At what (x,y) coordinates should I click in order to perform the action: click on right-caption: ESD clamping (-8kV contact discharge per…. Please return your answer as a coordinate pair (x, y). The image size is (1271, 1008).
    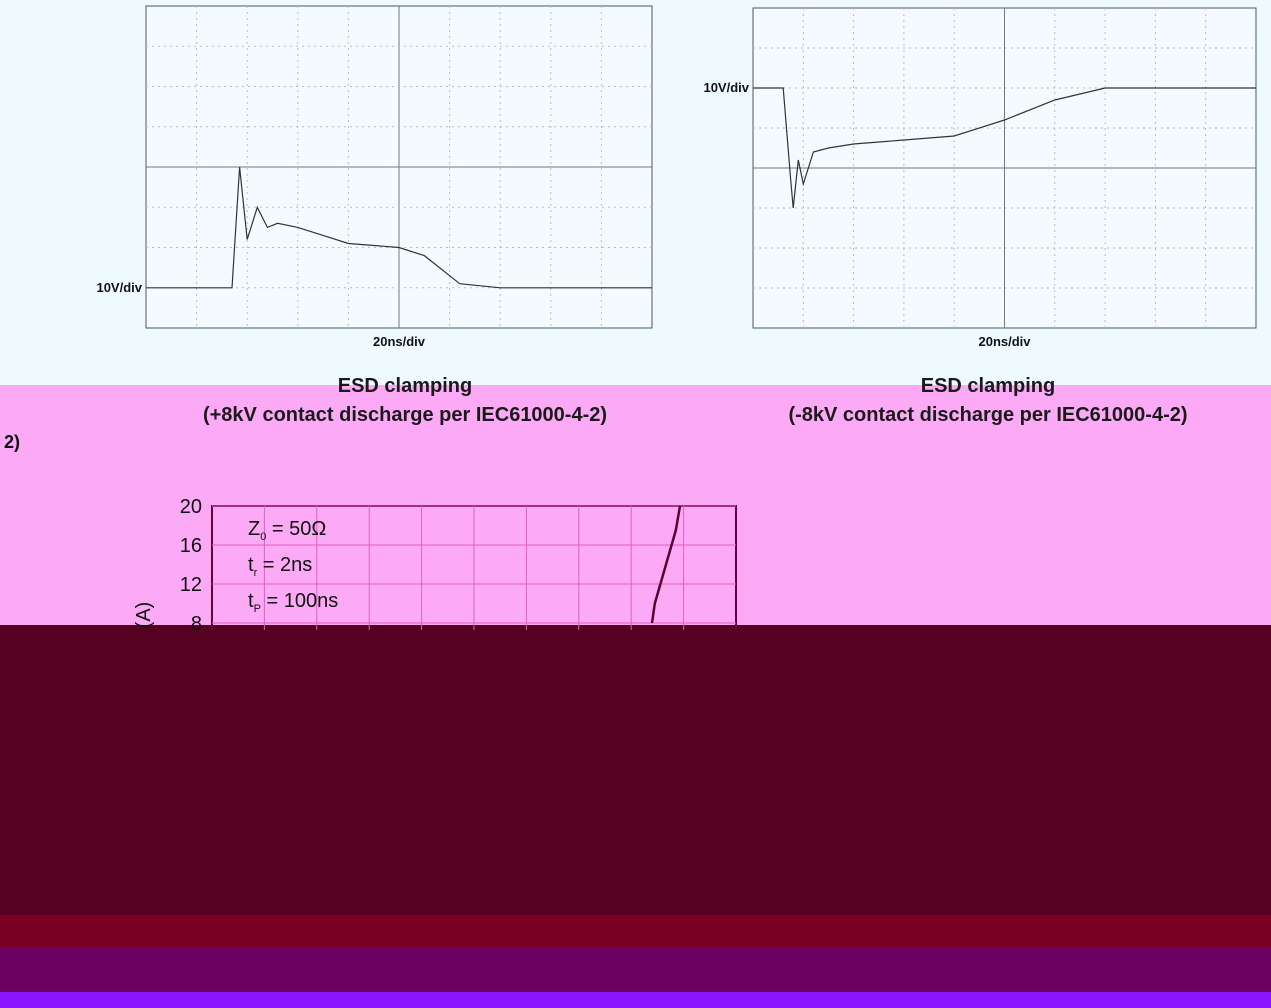
    Looking at the image, I should click on (988, 401).